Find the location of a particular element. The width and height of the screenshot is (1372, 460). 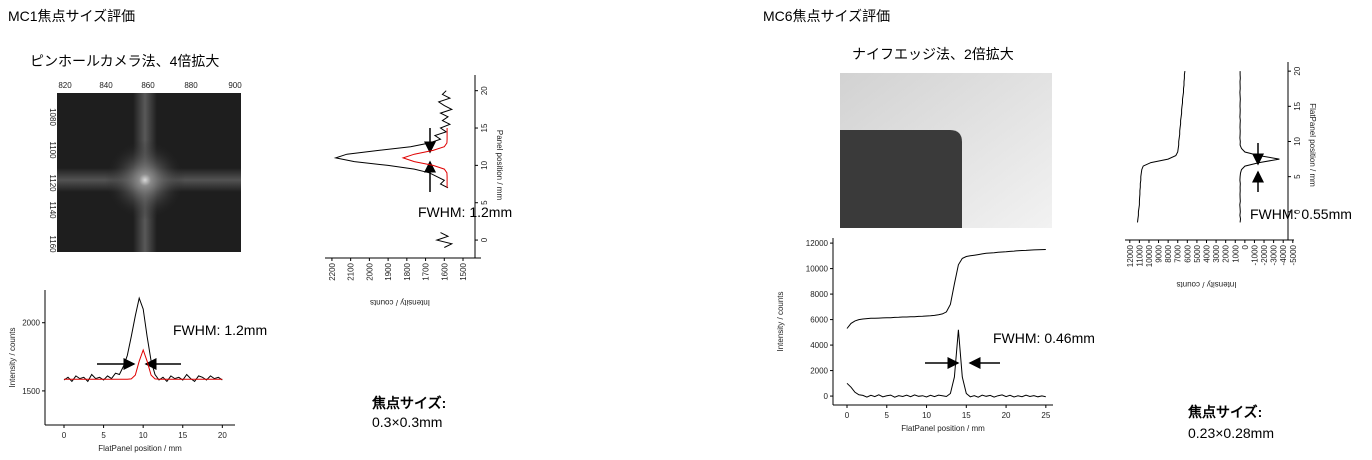

image-tick-label: 1100 is located at coordinates (52, 150).